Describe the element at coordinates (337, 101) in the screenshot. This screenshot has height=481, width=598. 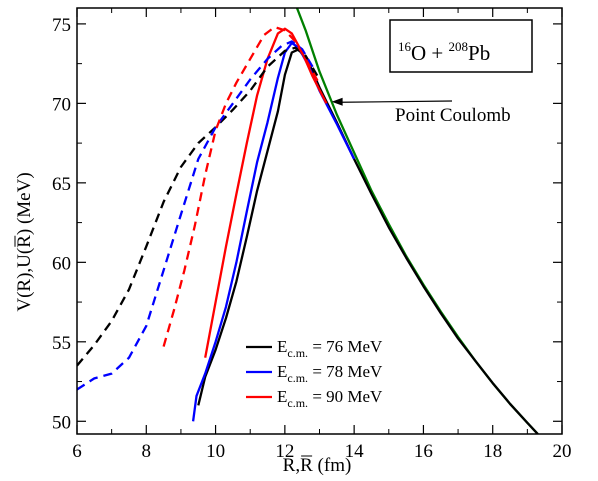
I see `point-coulomb-arrowhead` at that location.